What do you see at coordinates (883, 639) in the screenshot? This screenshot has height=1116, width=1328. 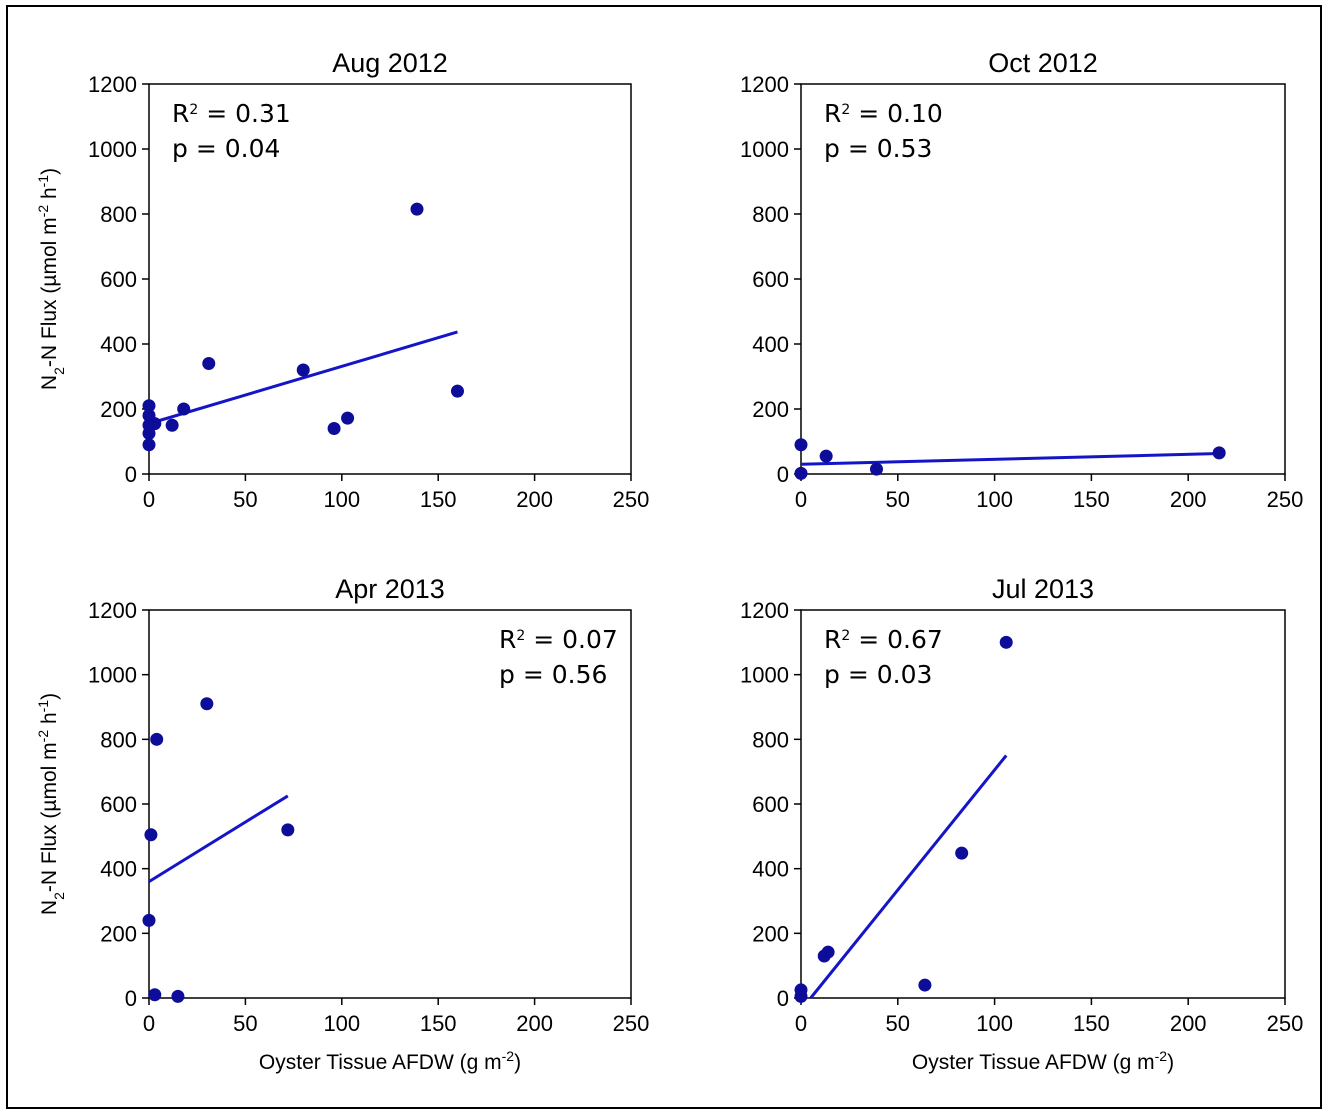 I see `r-squared-label: R2 = 0.67` at bounding box center [883, 639].